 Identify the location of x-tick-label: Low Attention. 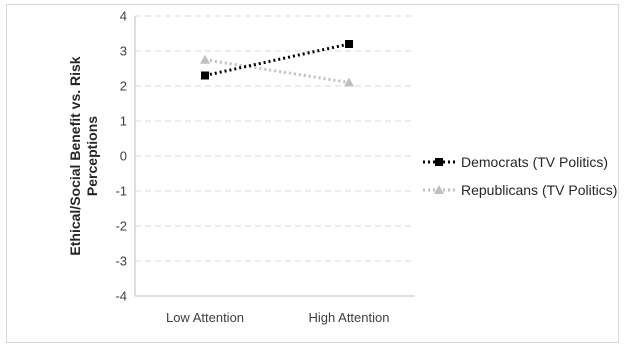
(205, 317).